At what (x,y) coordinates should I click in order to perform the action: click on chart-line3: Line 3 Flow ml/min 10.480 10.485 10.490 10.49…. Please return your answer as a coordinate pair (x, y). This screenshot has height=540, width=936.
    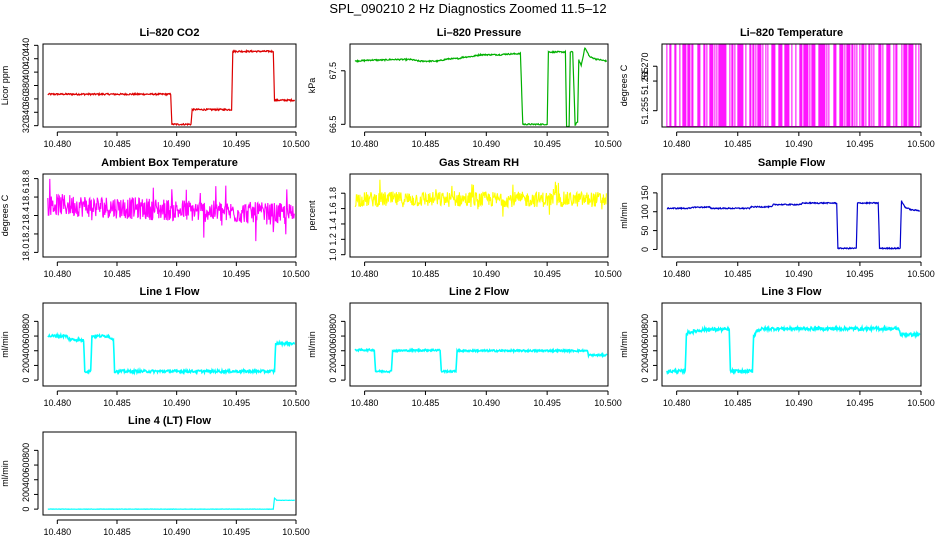
    Looking at the image, I should click on (777, 347).